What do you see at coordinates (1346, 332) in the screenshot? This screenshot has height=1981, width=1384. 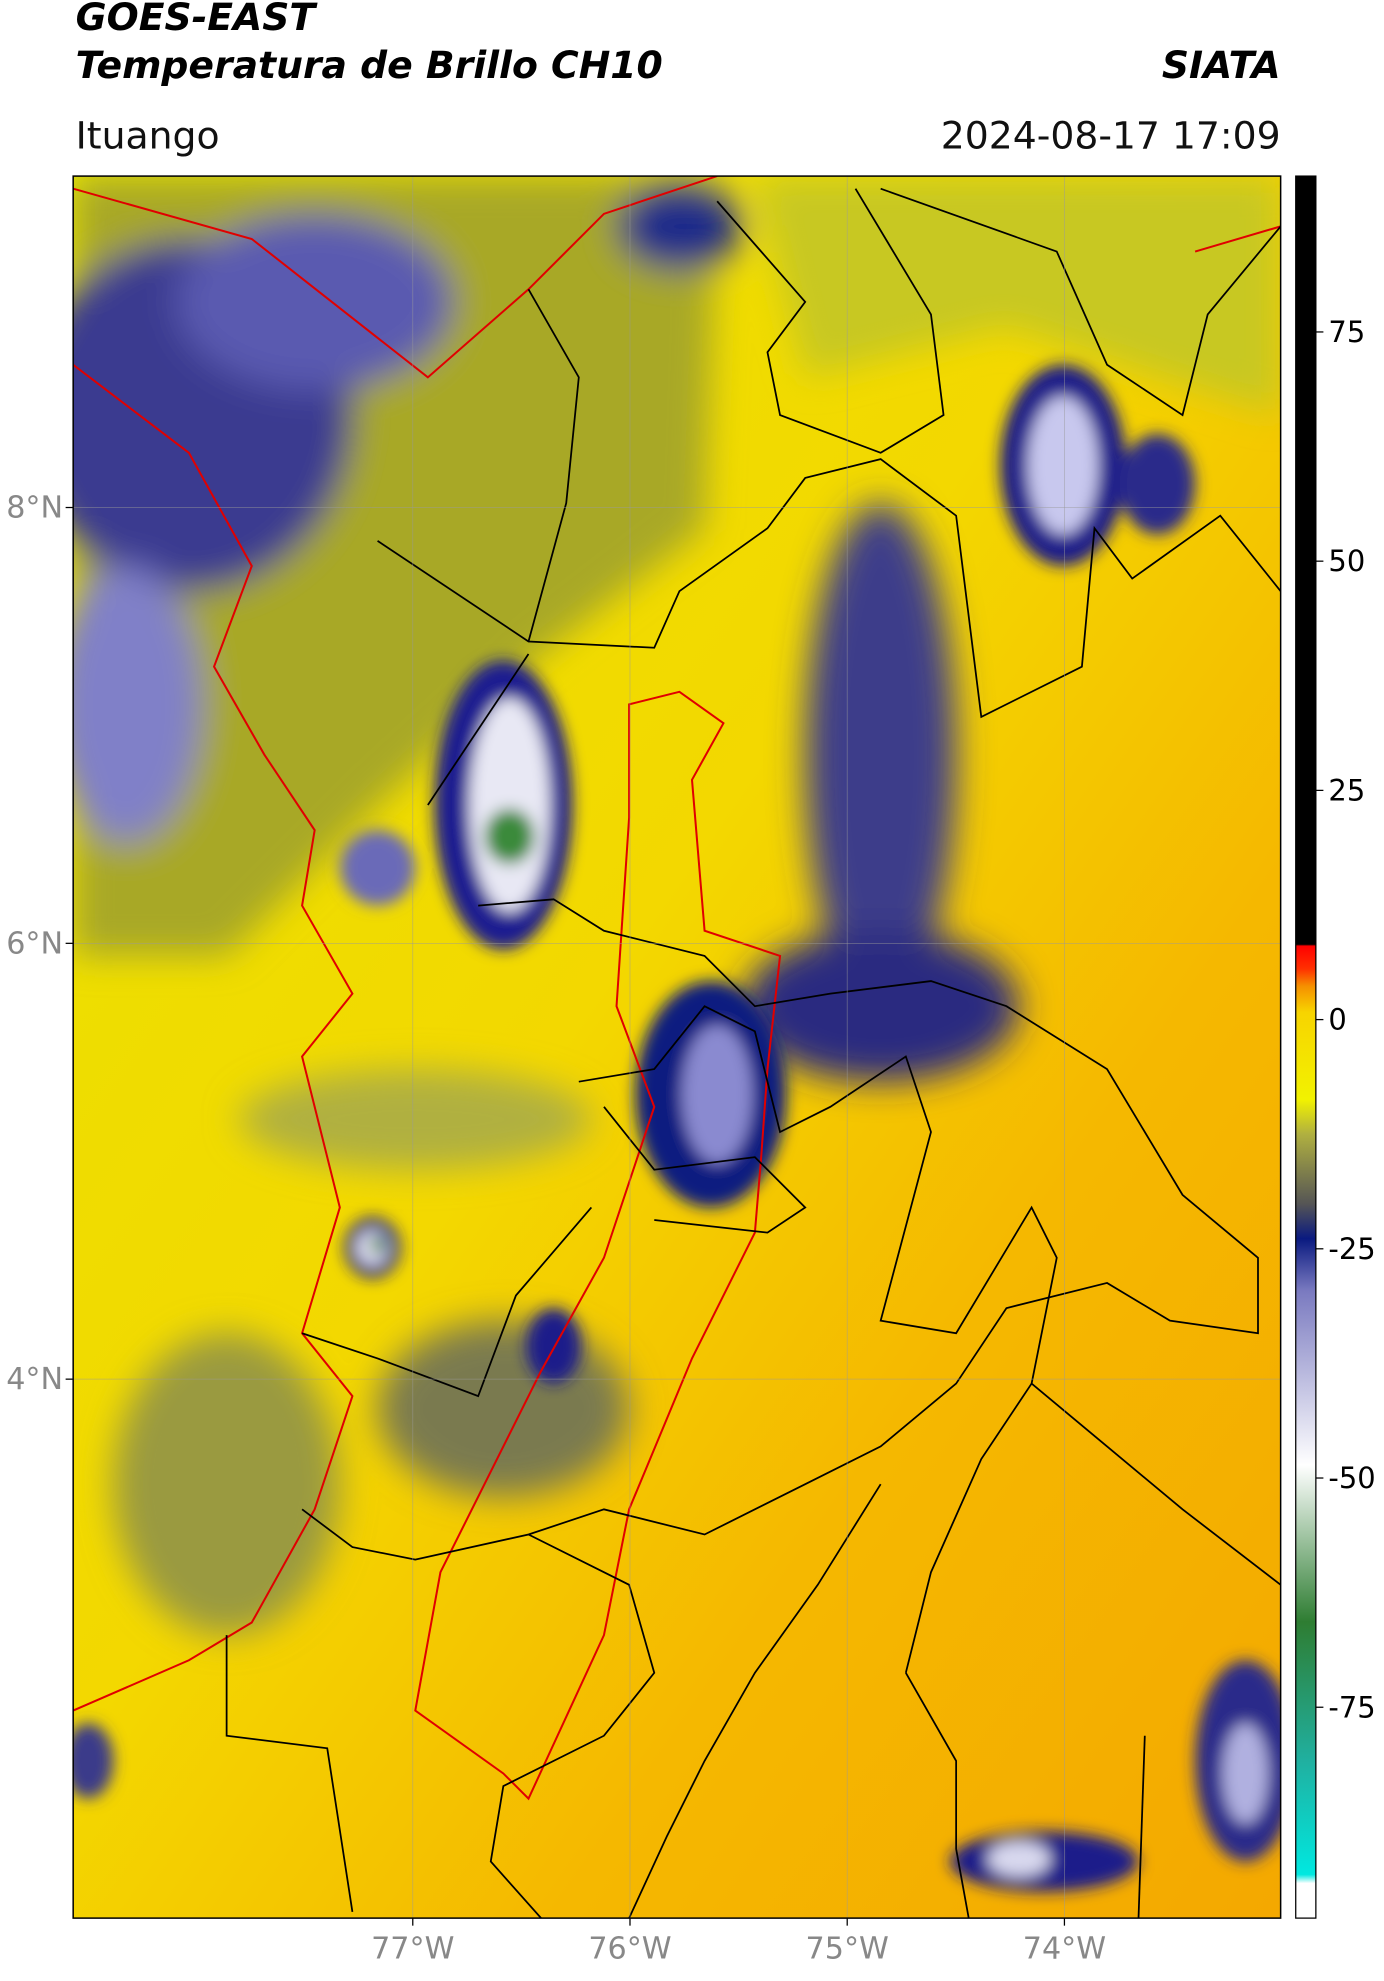 I see `colorbar-tick-label: 75` at bounding box center [1346, 332].